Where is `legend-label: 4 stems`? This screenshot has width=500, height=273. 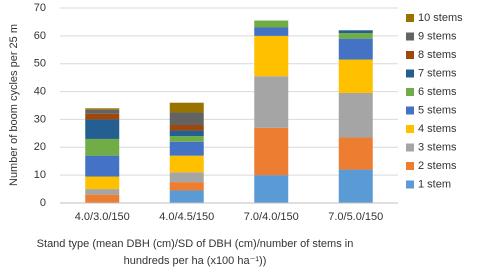
legend-label: 4 stems is located at coordinates (437, 129).